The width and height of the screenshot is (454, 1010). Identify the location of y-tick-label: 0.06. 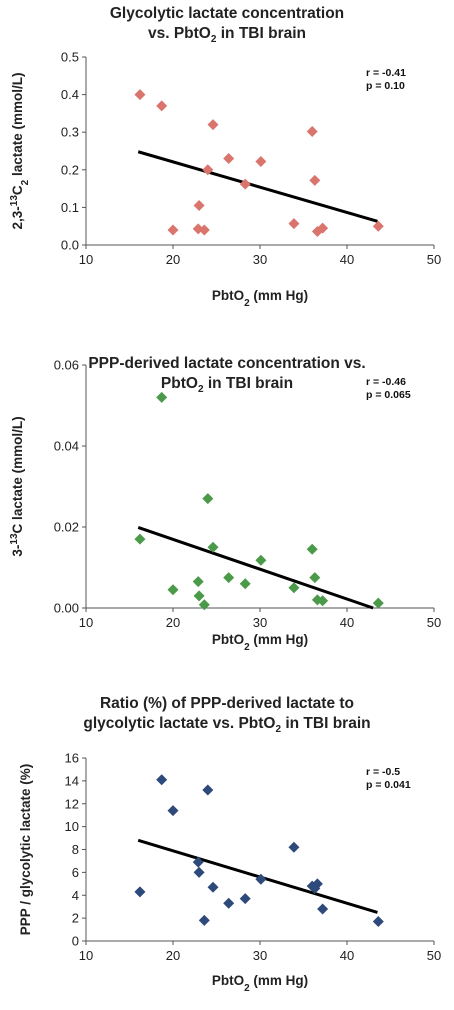
(66, 365).